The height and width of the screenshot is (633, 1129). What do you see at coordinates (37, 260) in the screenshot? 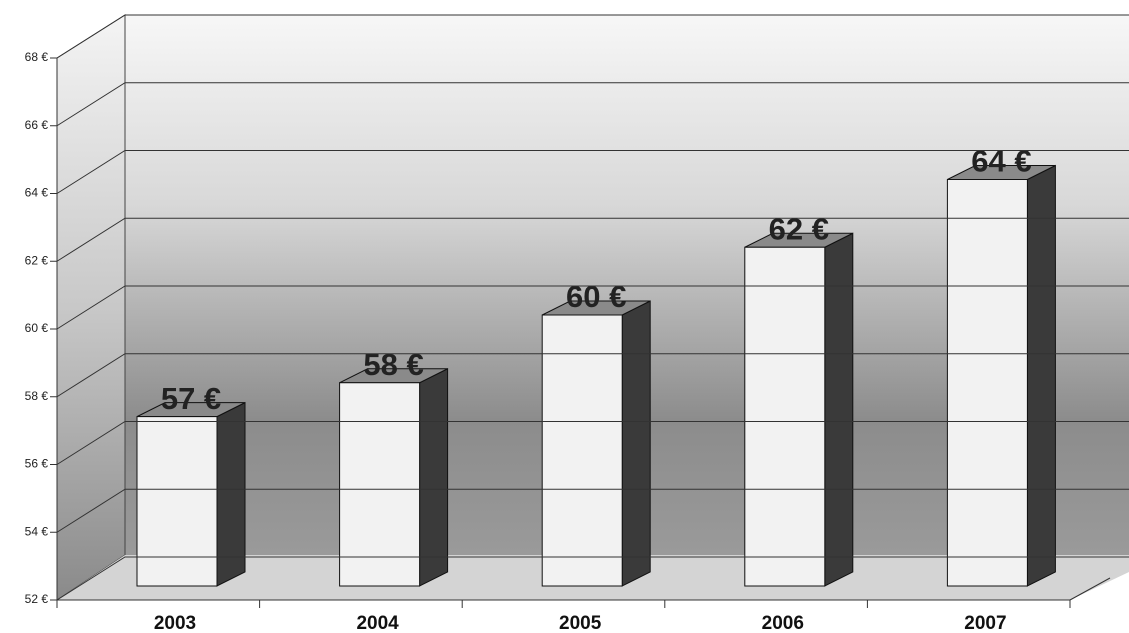
I see `y-tick-label: 62 €` at bounding box center [37, 260].